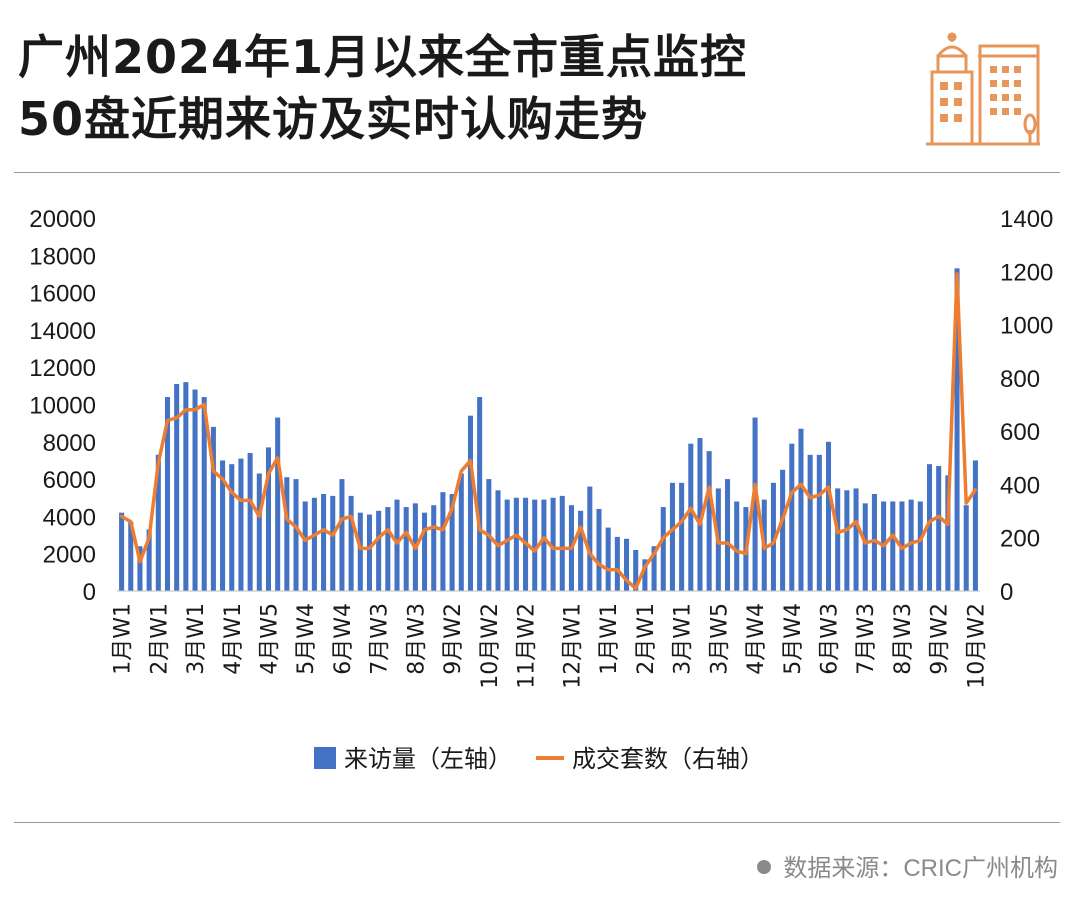  Describe the element at coordinates (1020, 432) in the screenshot. I see `right-axis-tick-label: 600` at that location.